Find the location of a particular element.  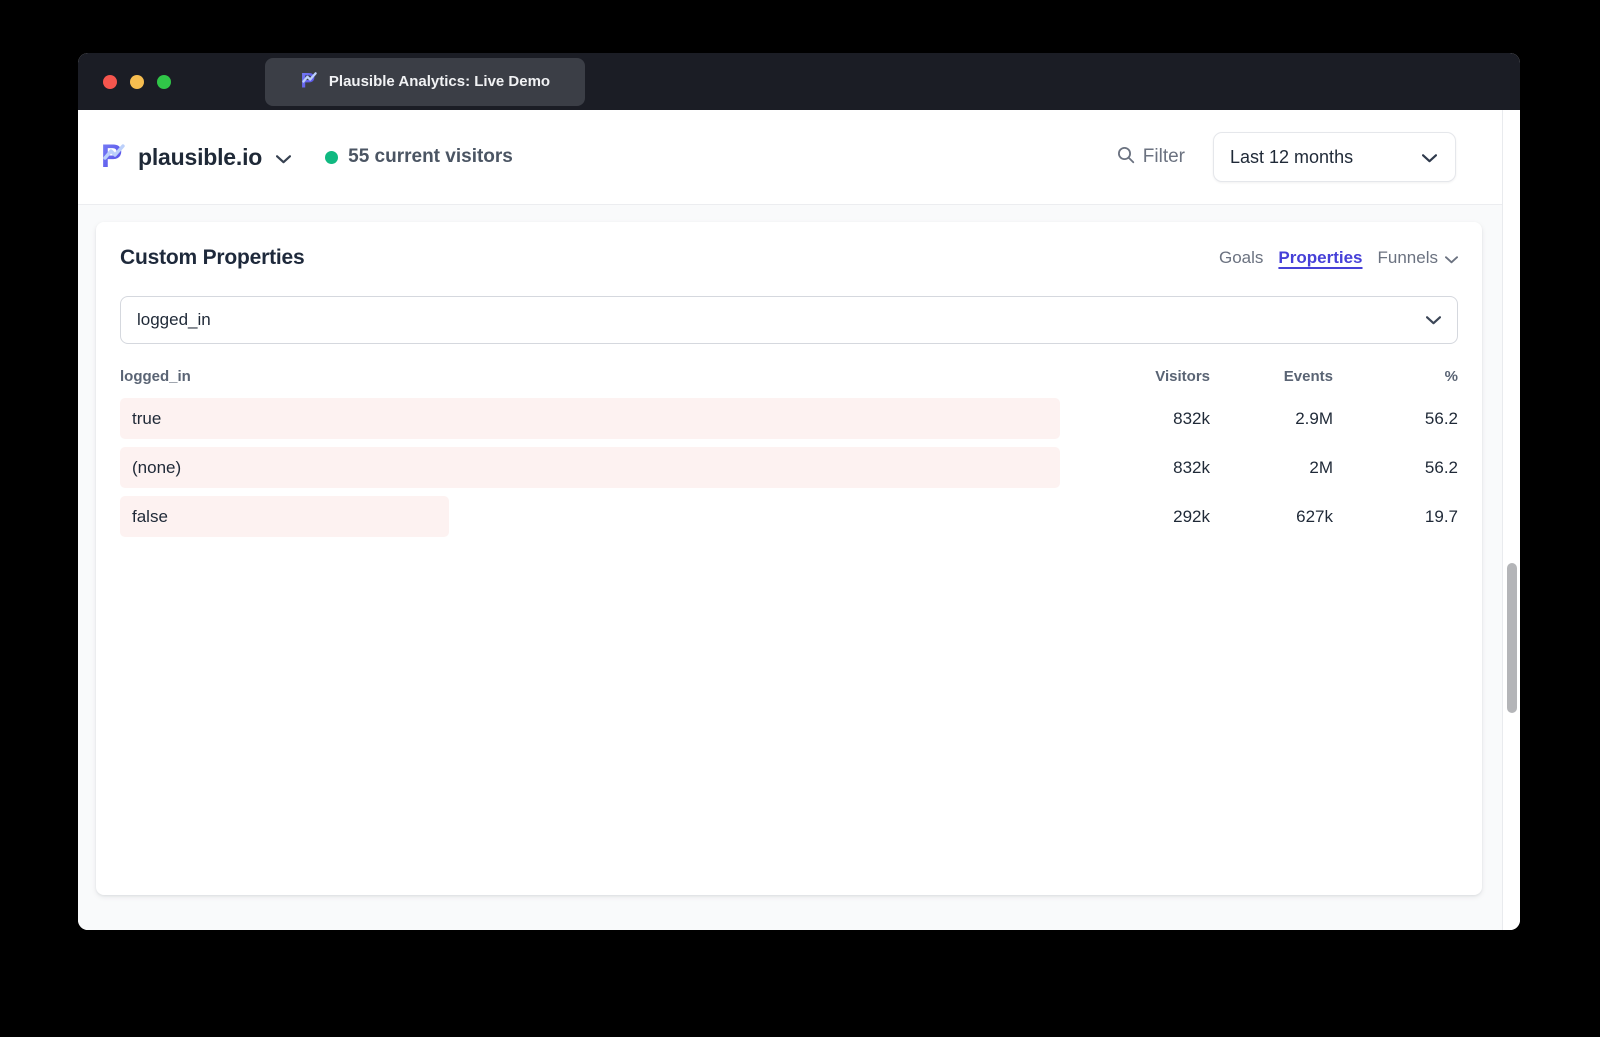

tab-goals: Goals is located at coordinates (1241, 257).